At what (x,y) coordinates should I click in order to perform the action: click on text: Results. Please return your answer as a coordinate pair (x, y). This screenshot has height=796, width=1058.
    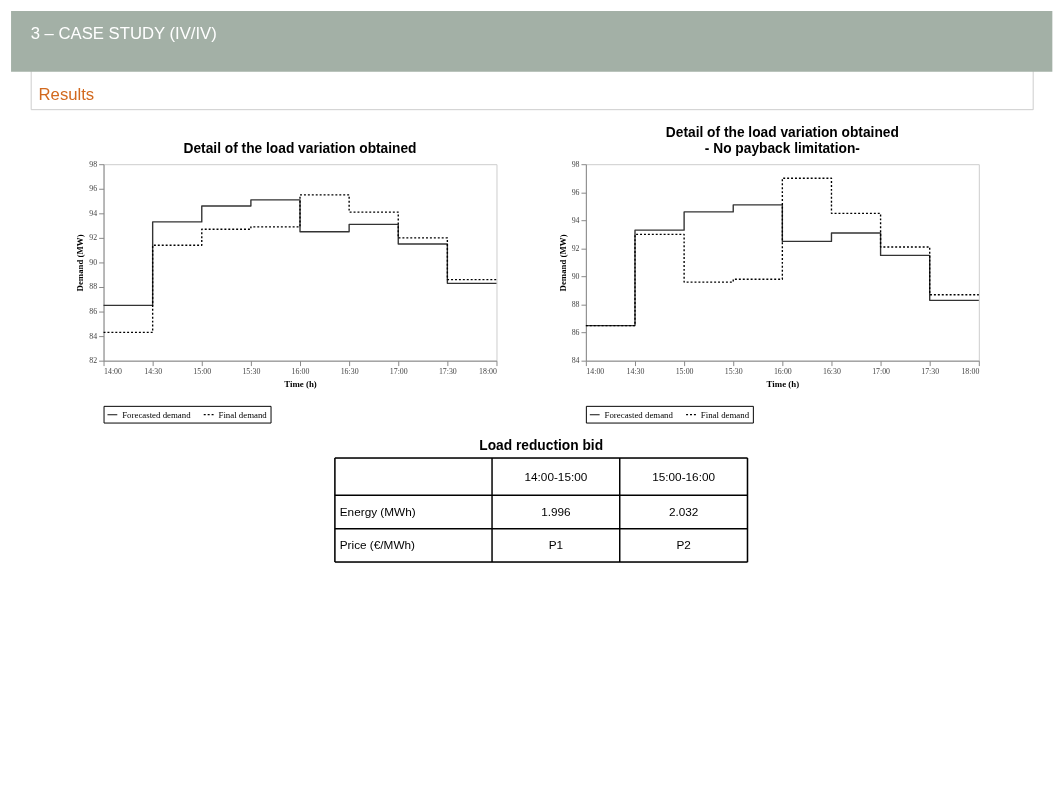
    Looking at the image, I should click on (66, 95).